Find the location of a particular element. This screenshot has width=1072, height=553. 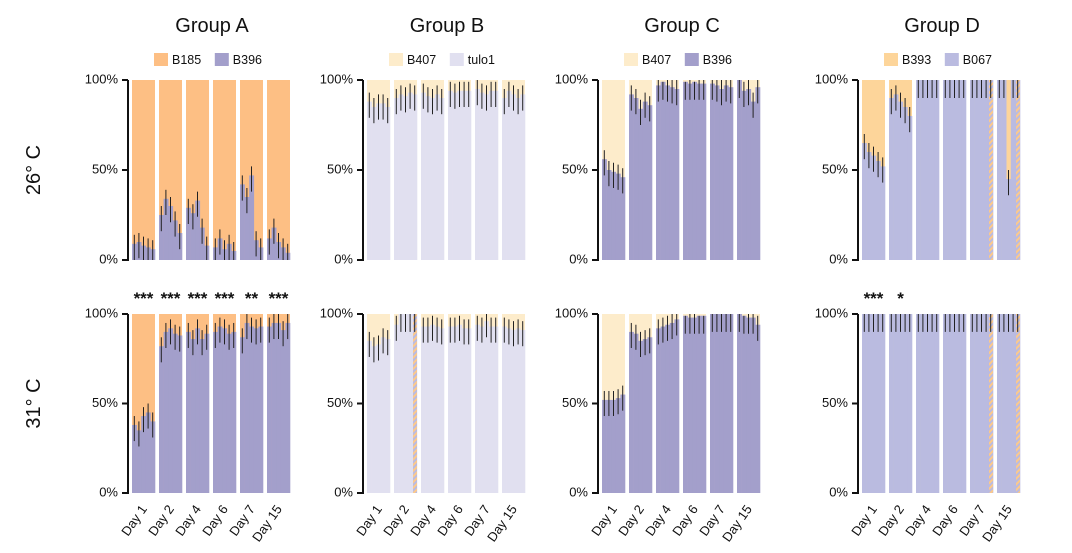

legend-label: B067 is located at coordinates (977, 60).